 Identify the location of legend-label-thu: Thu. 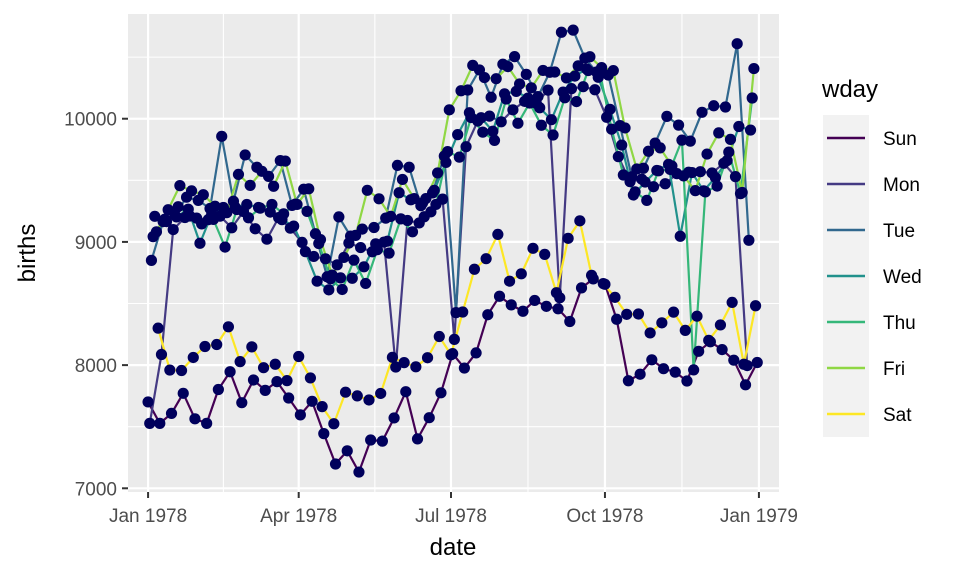
(899, 323).